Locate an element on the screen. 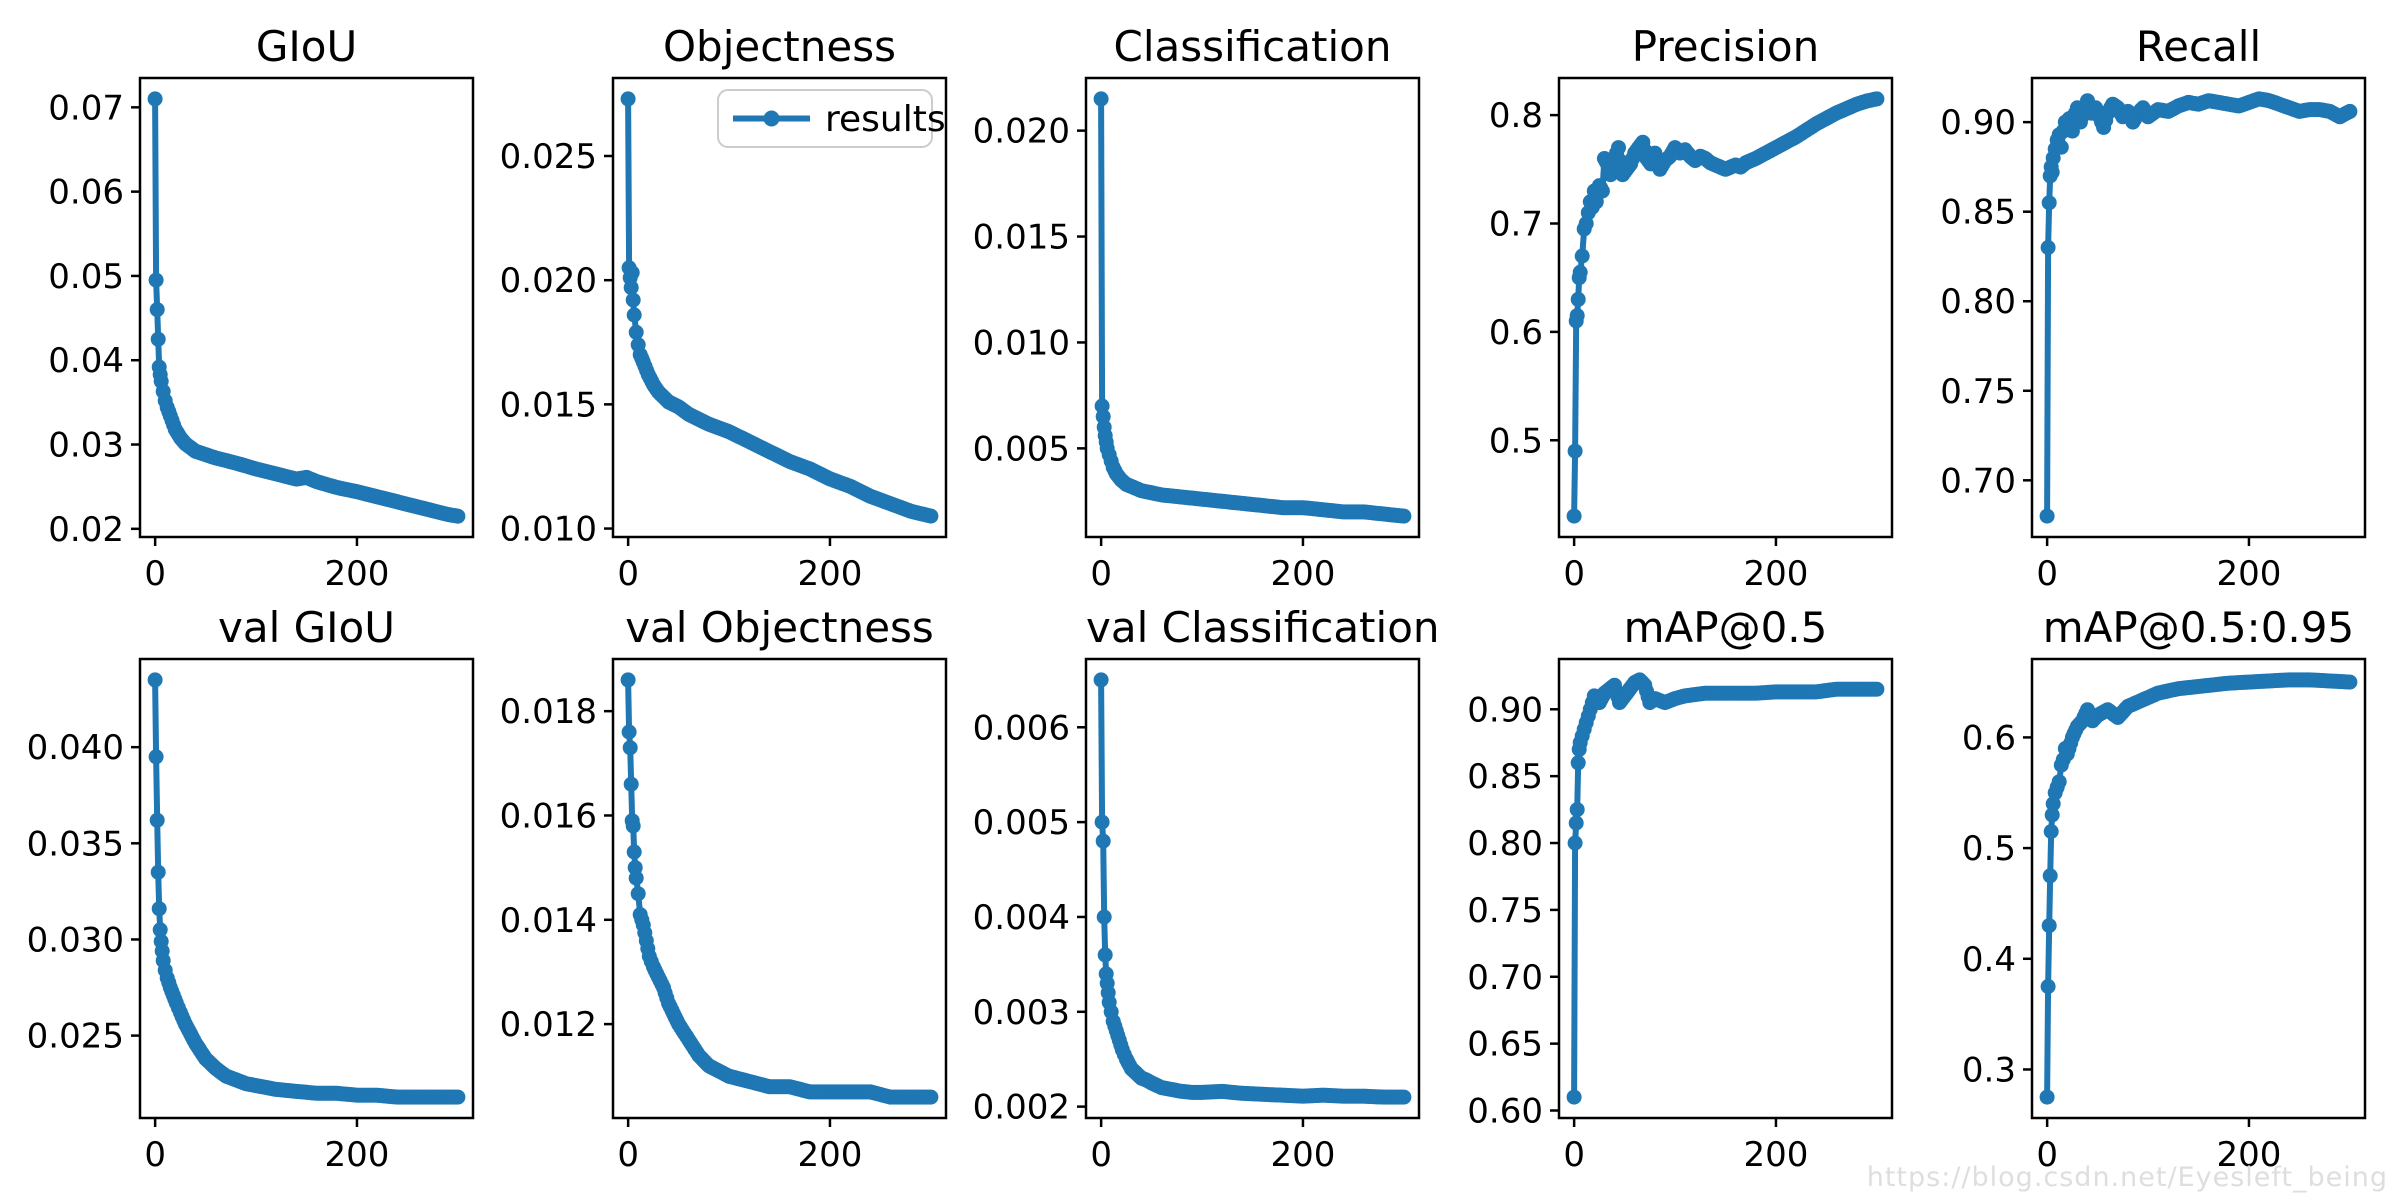  y-tick-label: 0.80 is located at coordinates (1505, 844).